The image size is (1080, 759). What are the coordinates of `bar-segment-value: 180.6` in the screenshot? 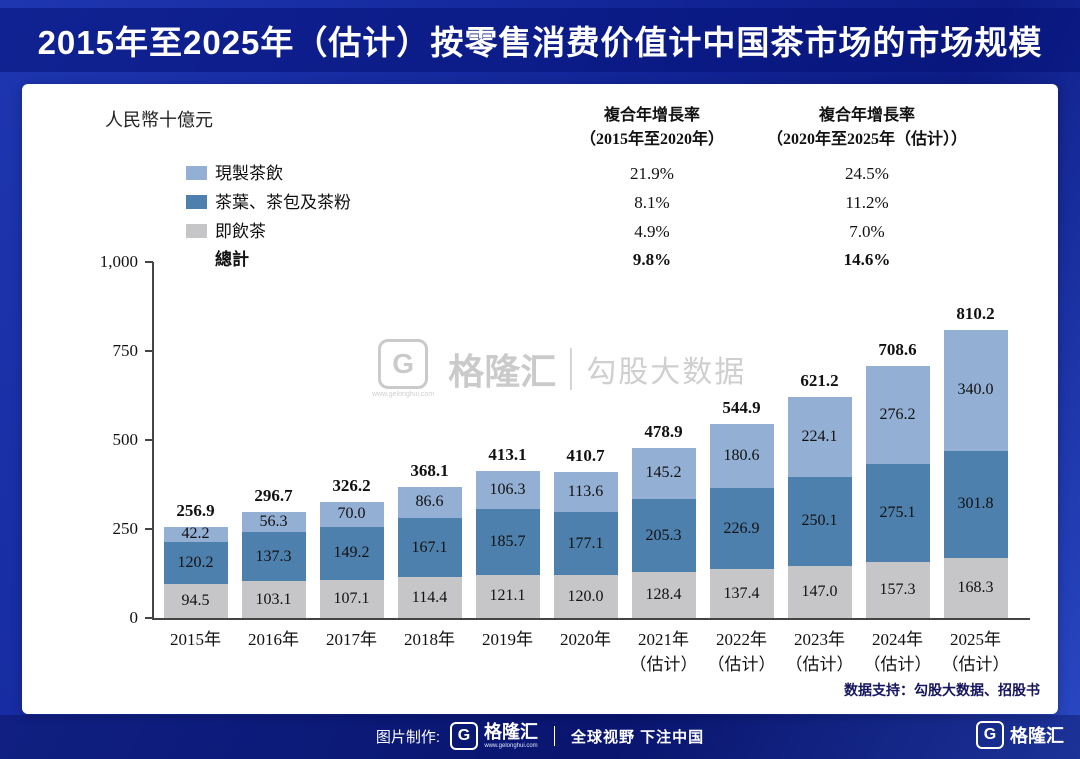 It's located at (741, 456).